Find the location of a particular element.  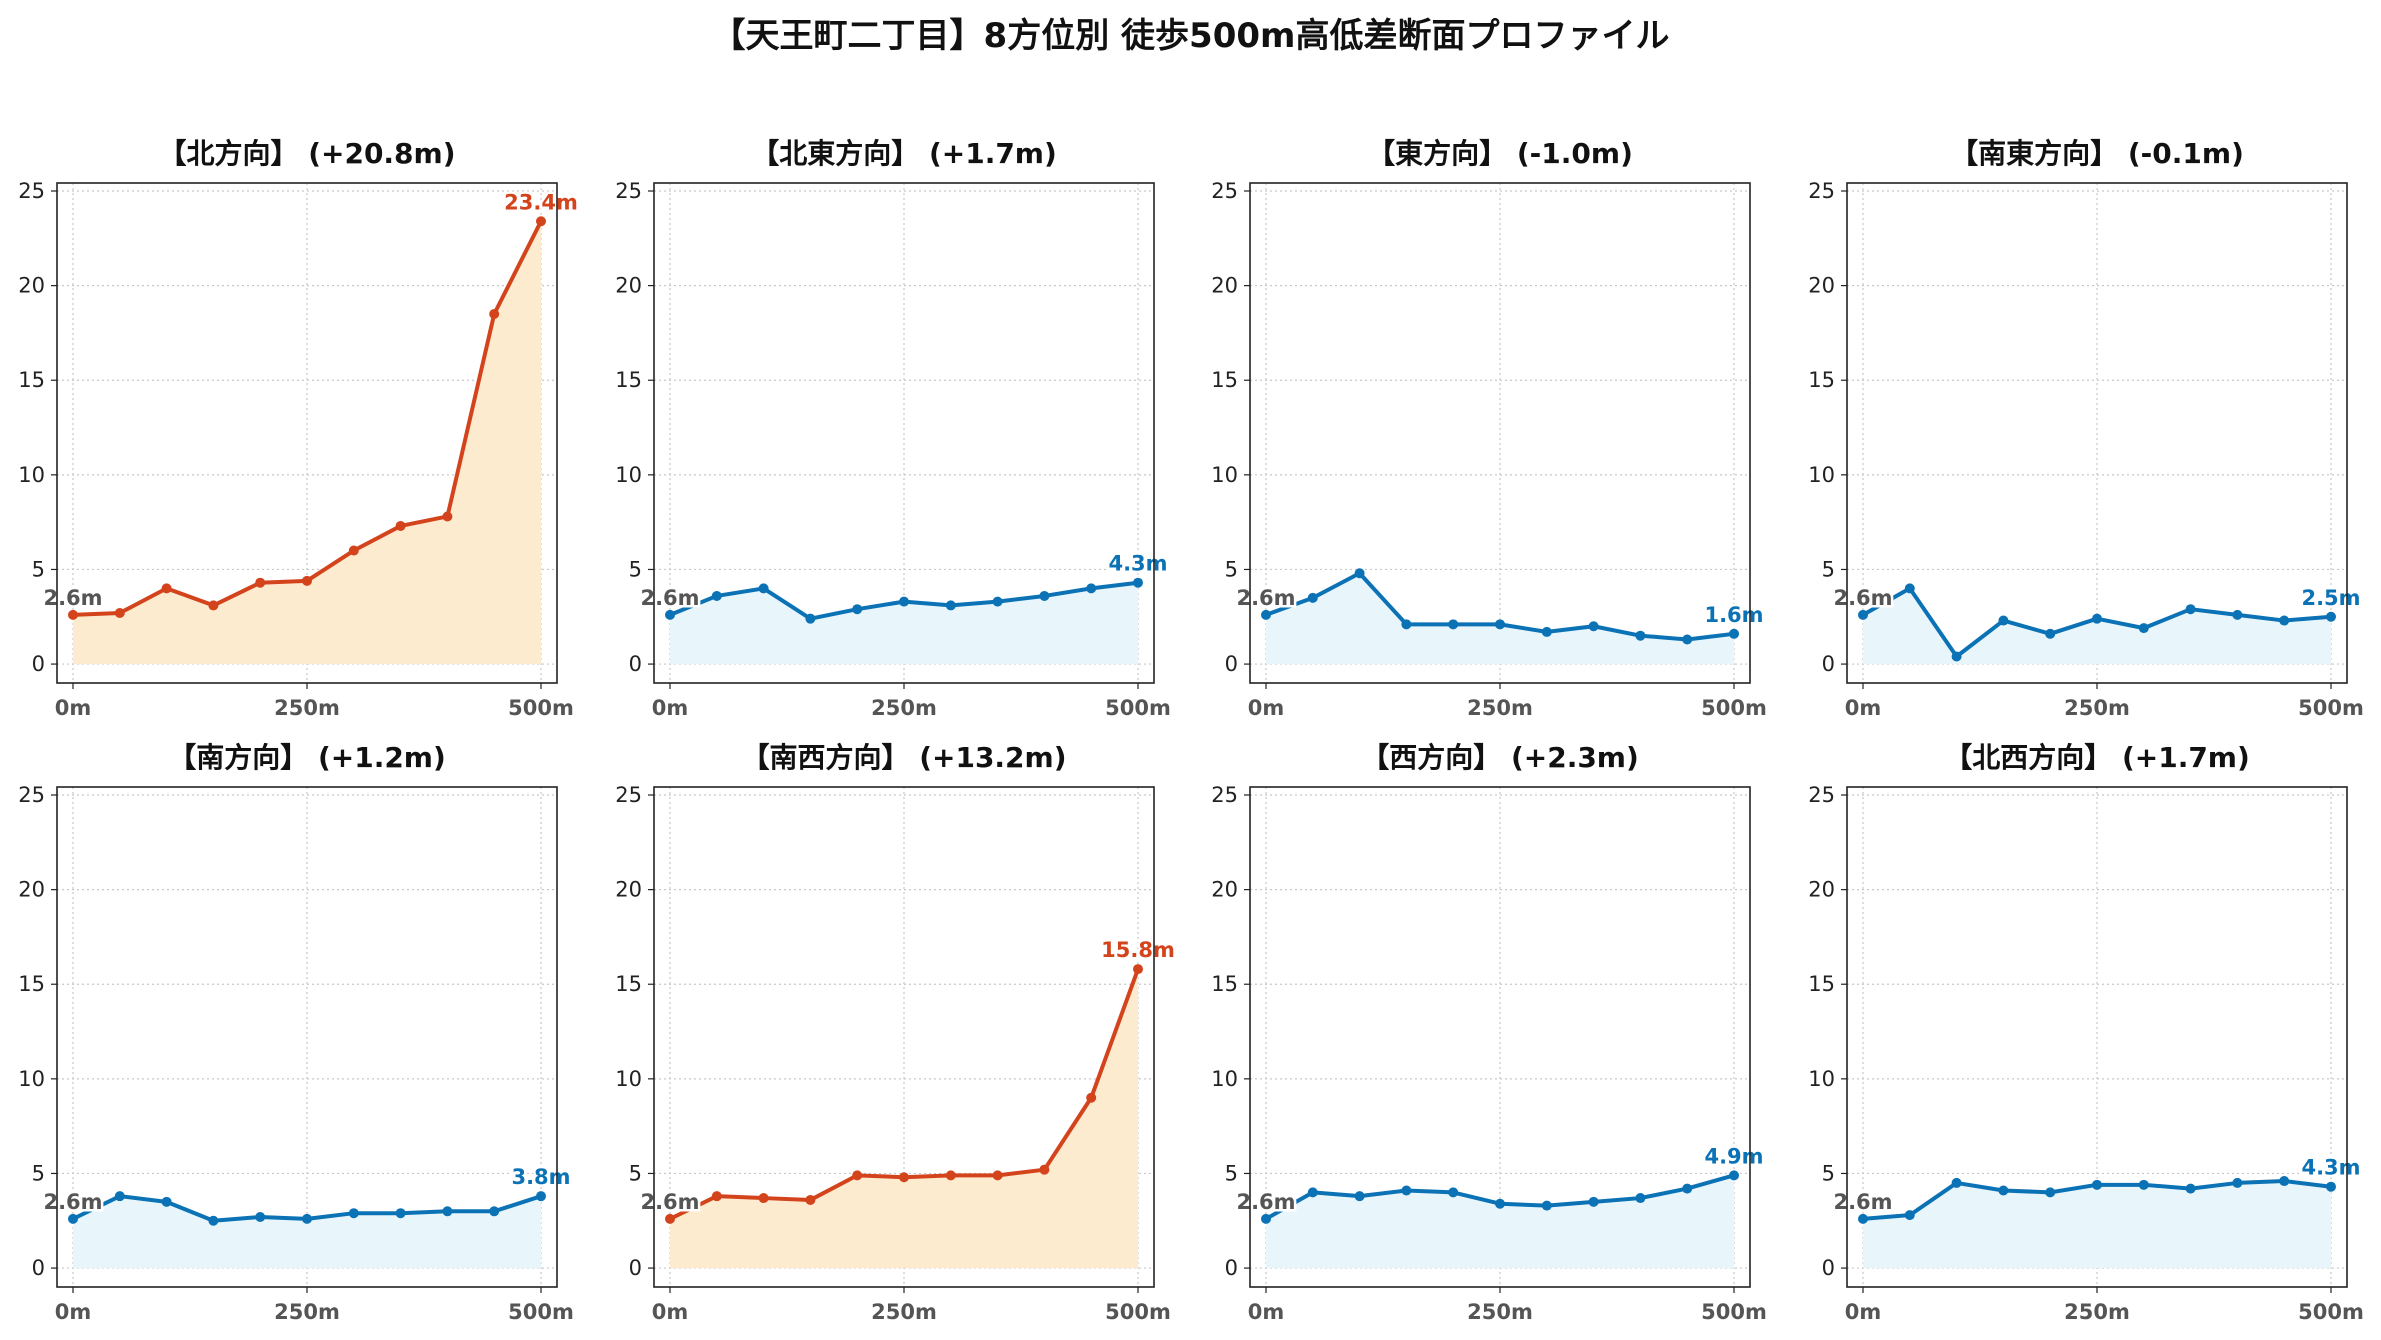

subplot-title: 【北東方向】 (+1.7m) is located at coordinates (904, 153).